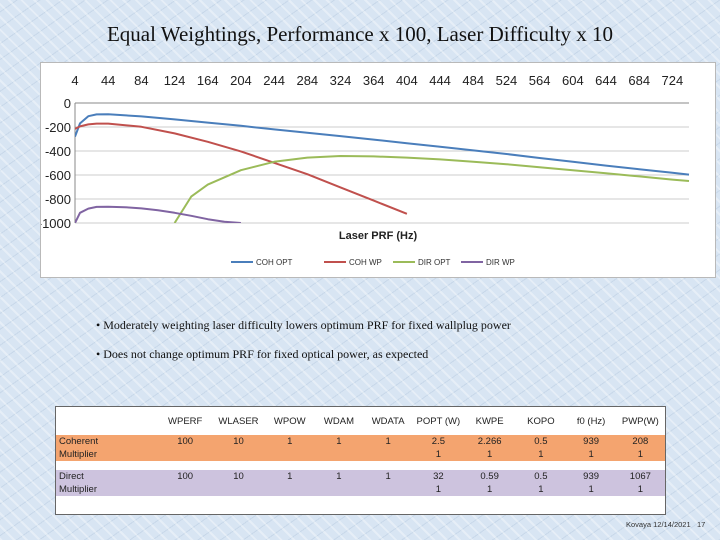 The width and height of the screenshot is (720, 540). What do you see at coordinates (438, 421) in the screenshot?
I see `table-header-cell: POPT (W)` at bounding box center [438, 421].